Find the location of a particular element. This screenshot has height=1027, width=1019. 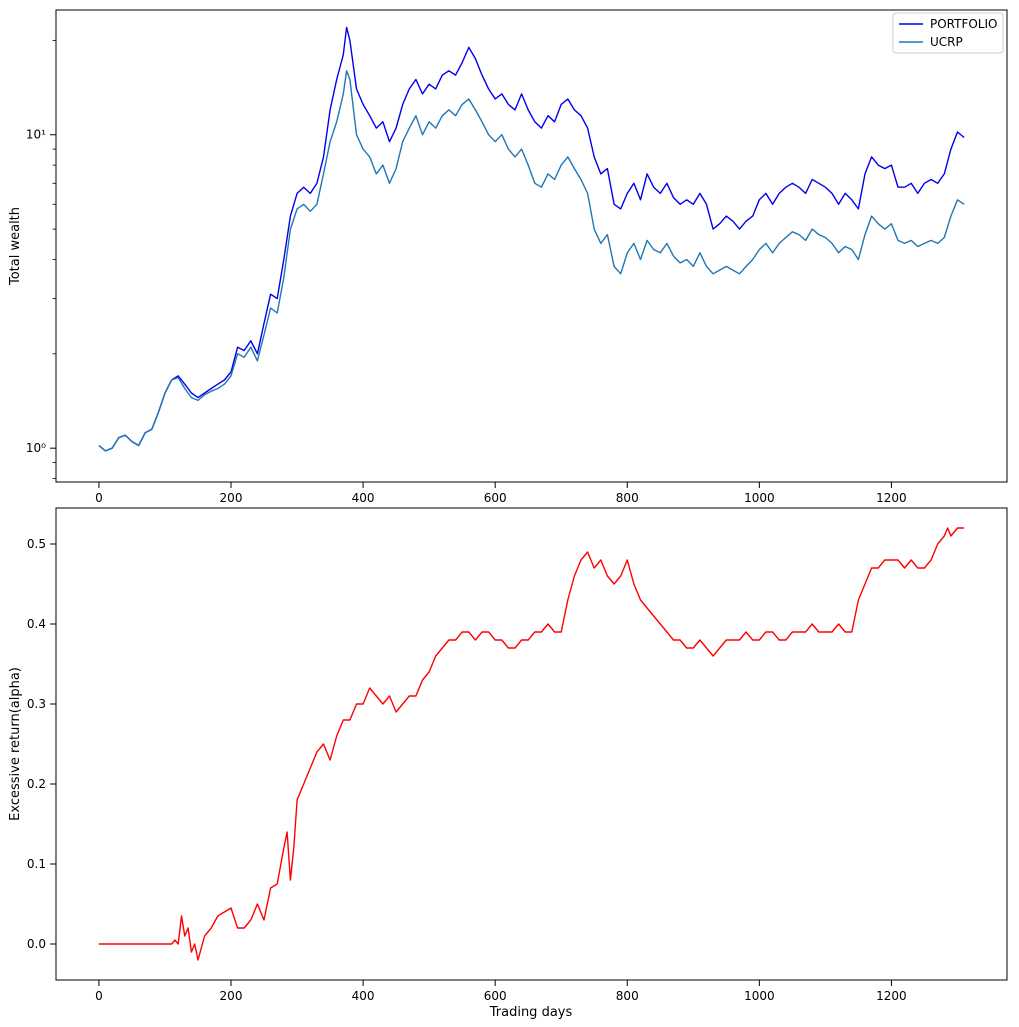

wealth-y-tick-label: 10⁰ is located at coordinates (36, 448).